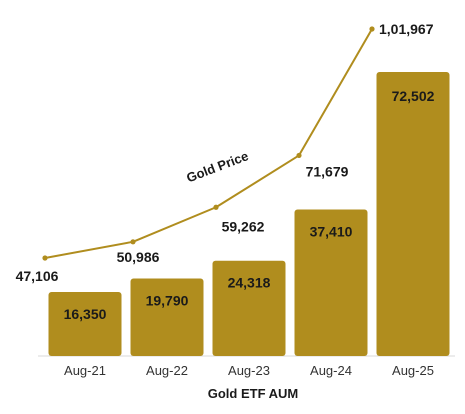 The width and height of the screenshot is (465, 414). I want to click on x-tick-label: Aug-22, so click(167, 370).